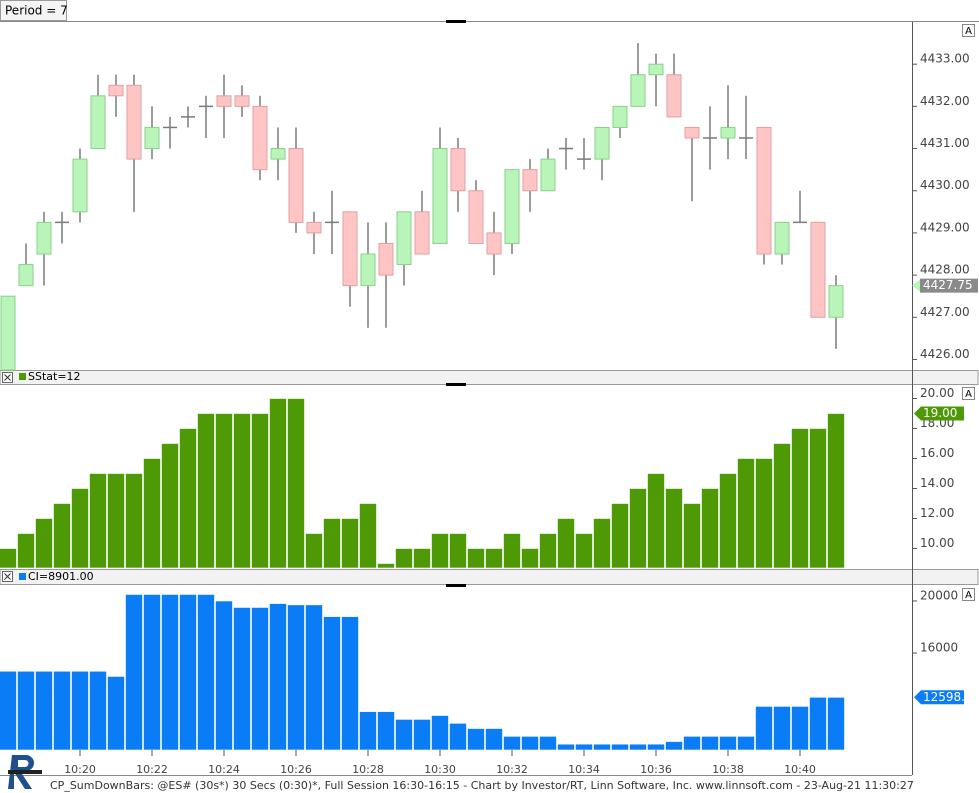 This screenshot has height=793, width=979. I want to click on resize-handle, so click(456, 21).